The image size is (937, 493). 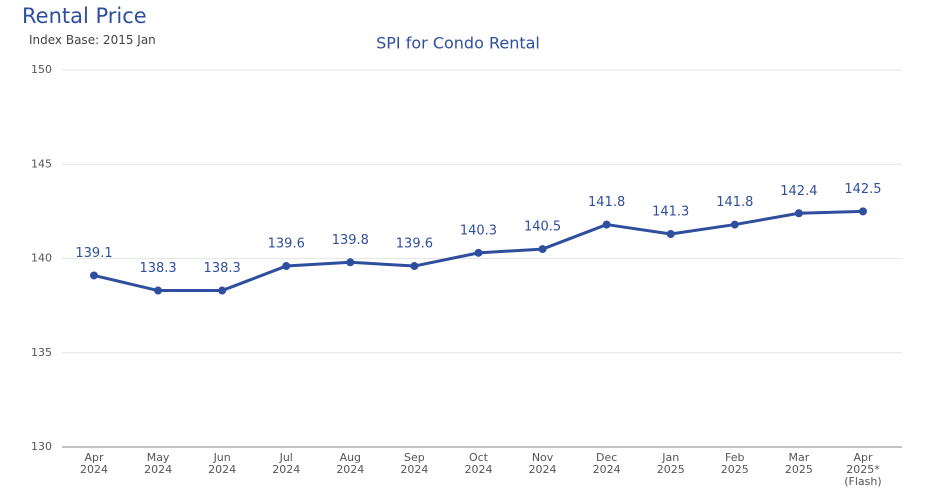 What do you see at coordinates (478, 463) in the screenshot?
I see `x-tick-label: Oct 2024` at bounding box center [478, 463].